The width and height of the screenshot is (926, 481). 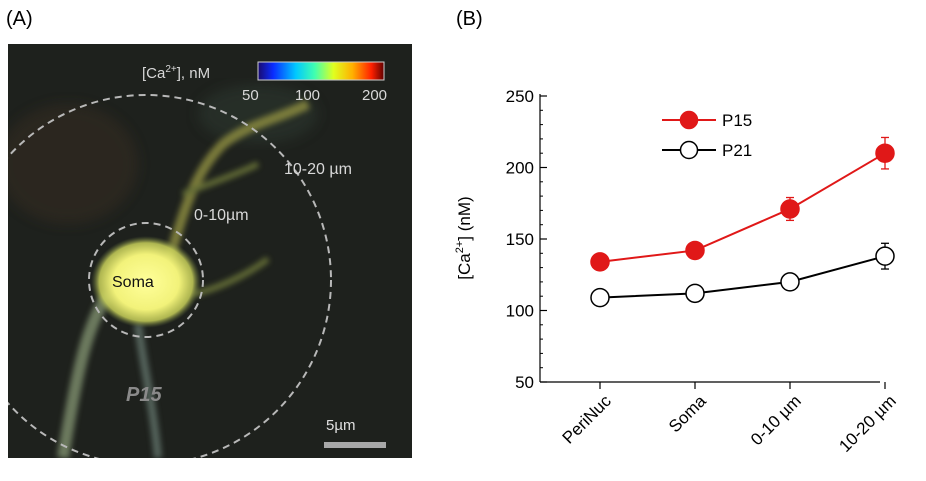 I want to click on scale-bar, so click(x=355, y=445).